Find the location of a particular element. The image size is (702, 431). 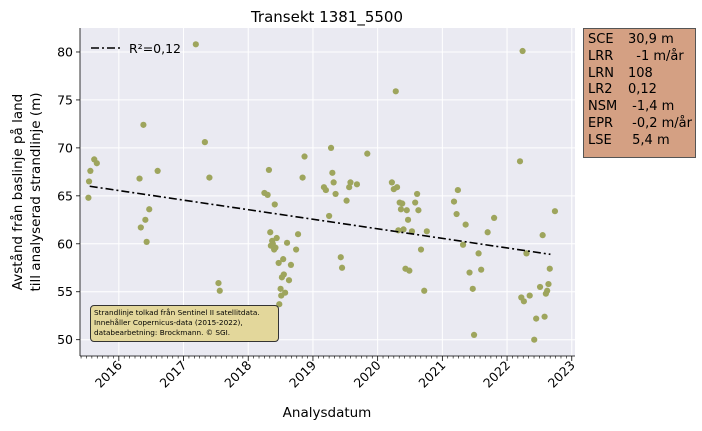

x-tick-label: 2023 is located at coordinates (561, 374).